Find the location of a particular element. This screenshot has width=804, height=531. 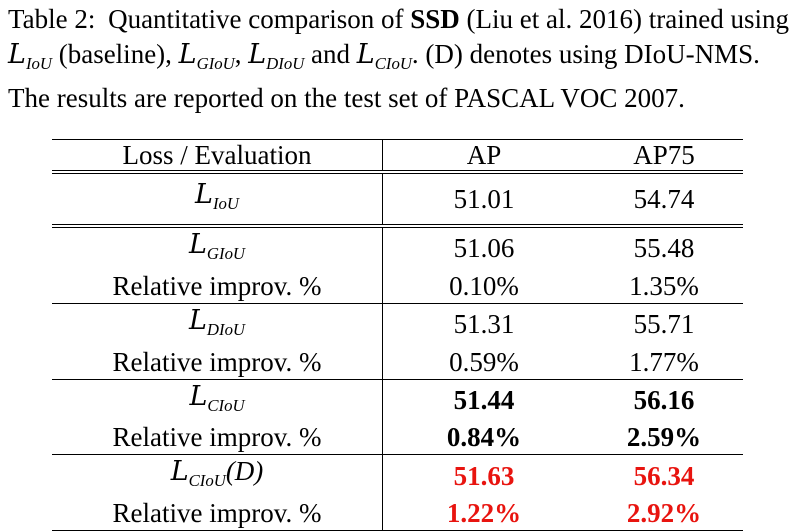

table-row: Relative improv. % 0.84% 2.59% is located at coordinates (397, 438).